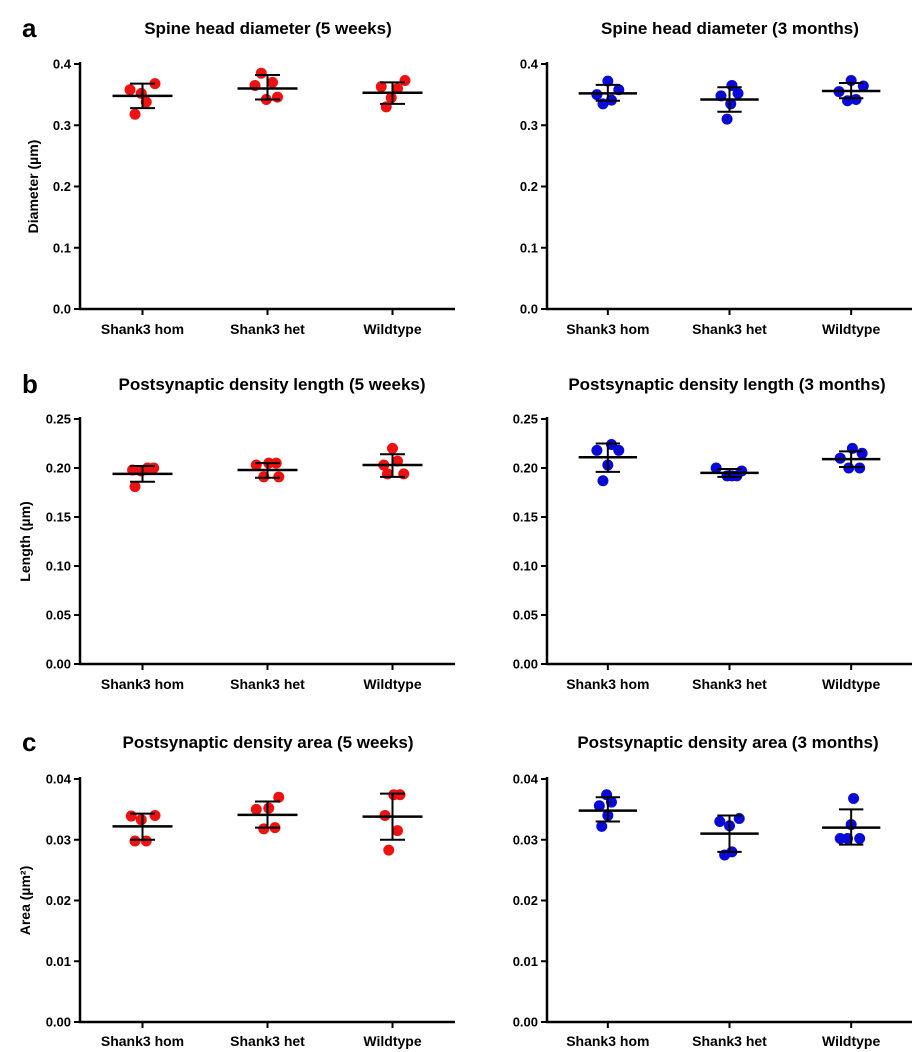 The height and width of the screenshot is (1052, 919). I want to click on panel-letter: a, so click(29, 28).